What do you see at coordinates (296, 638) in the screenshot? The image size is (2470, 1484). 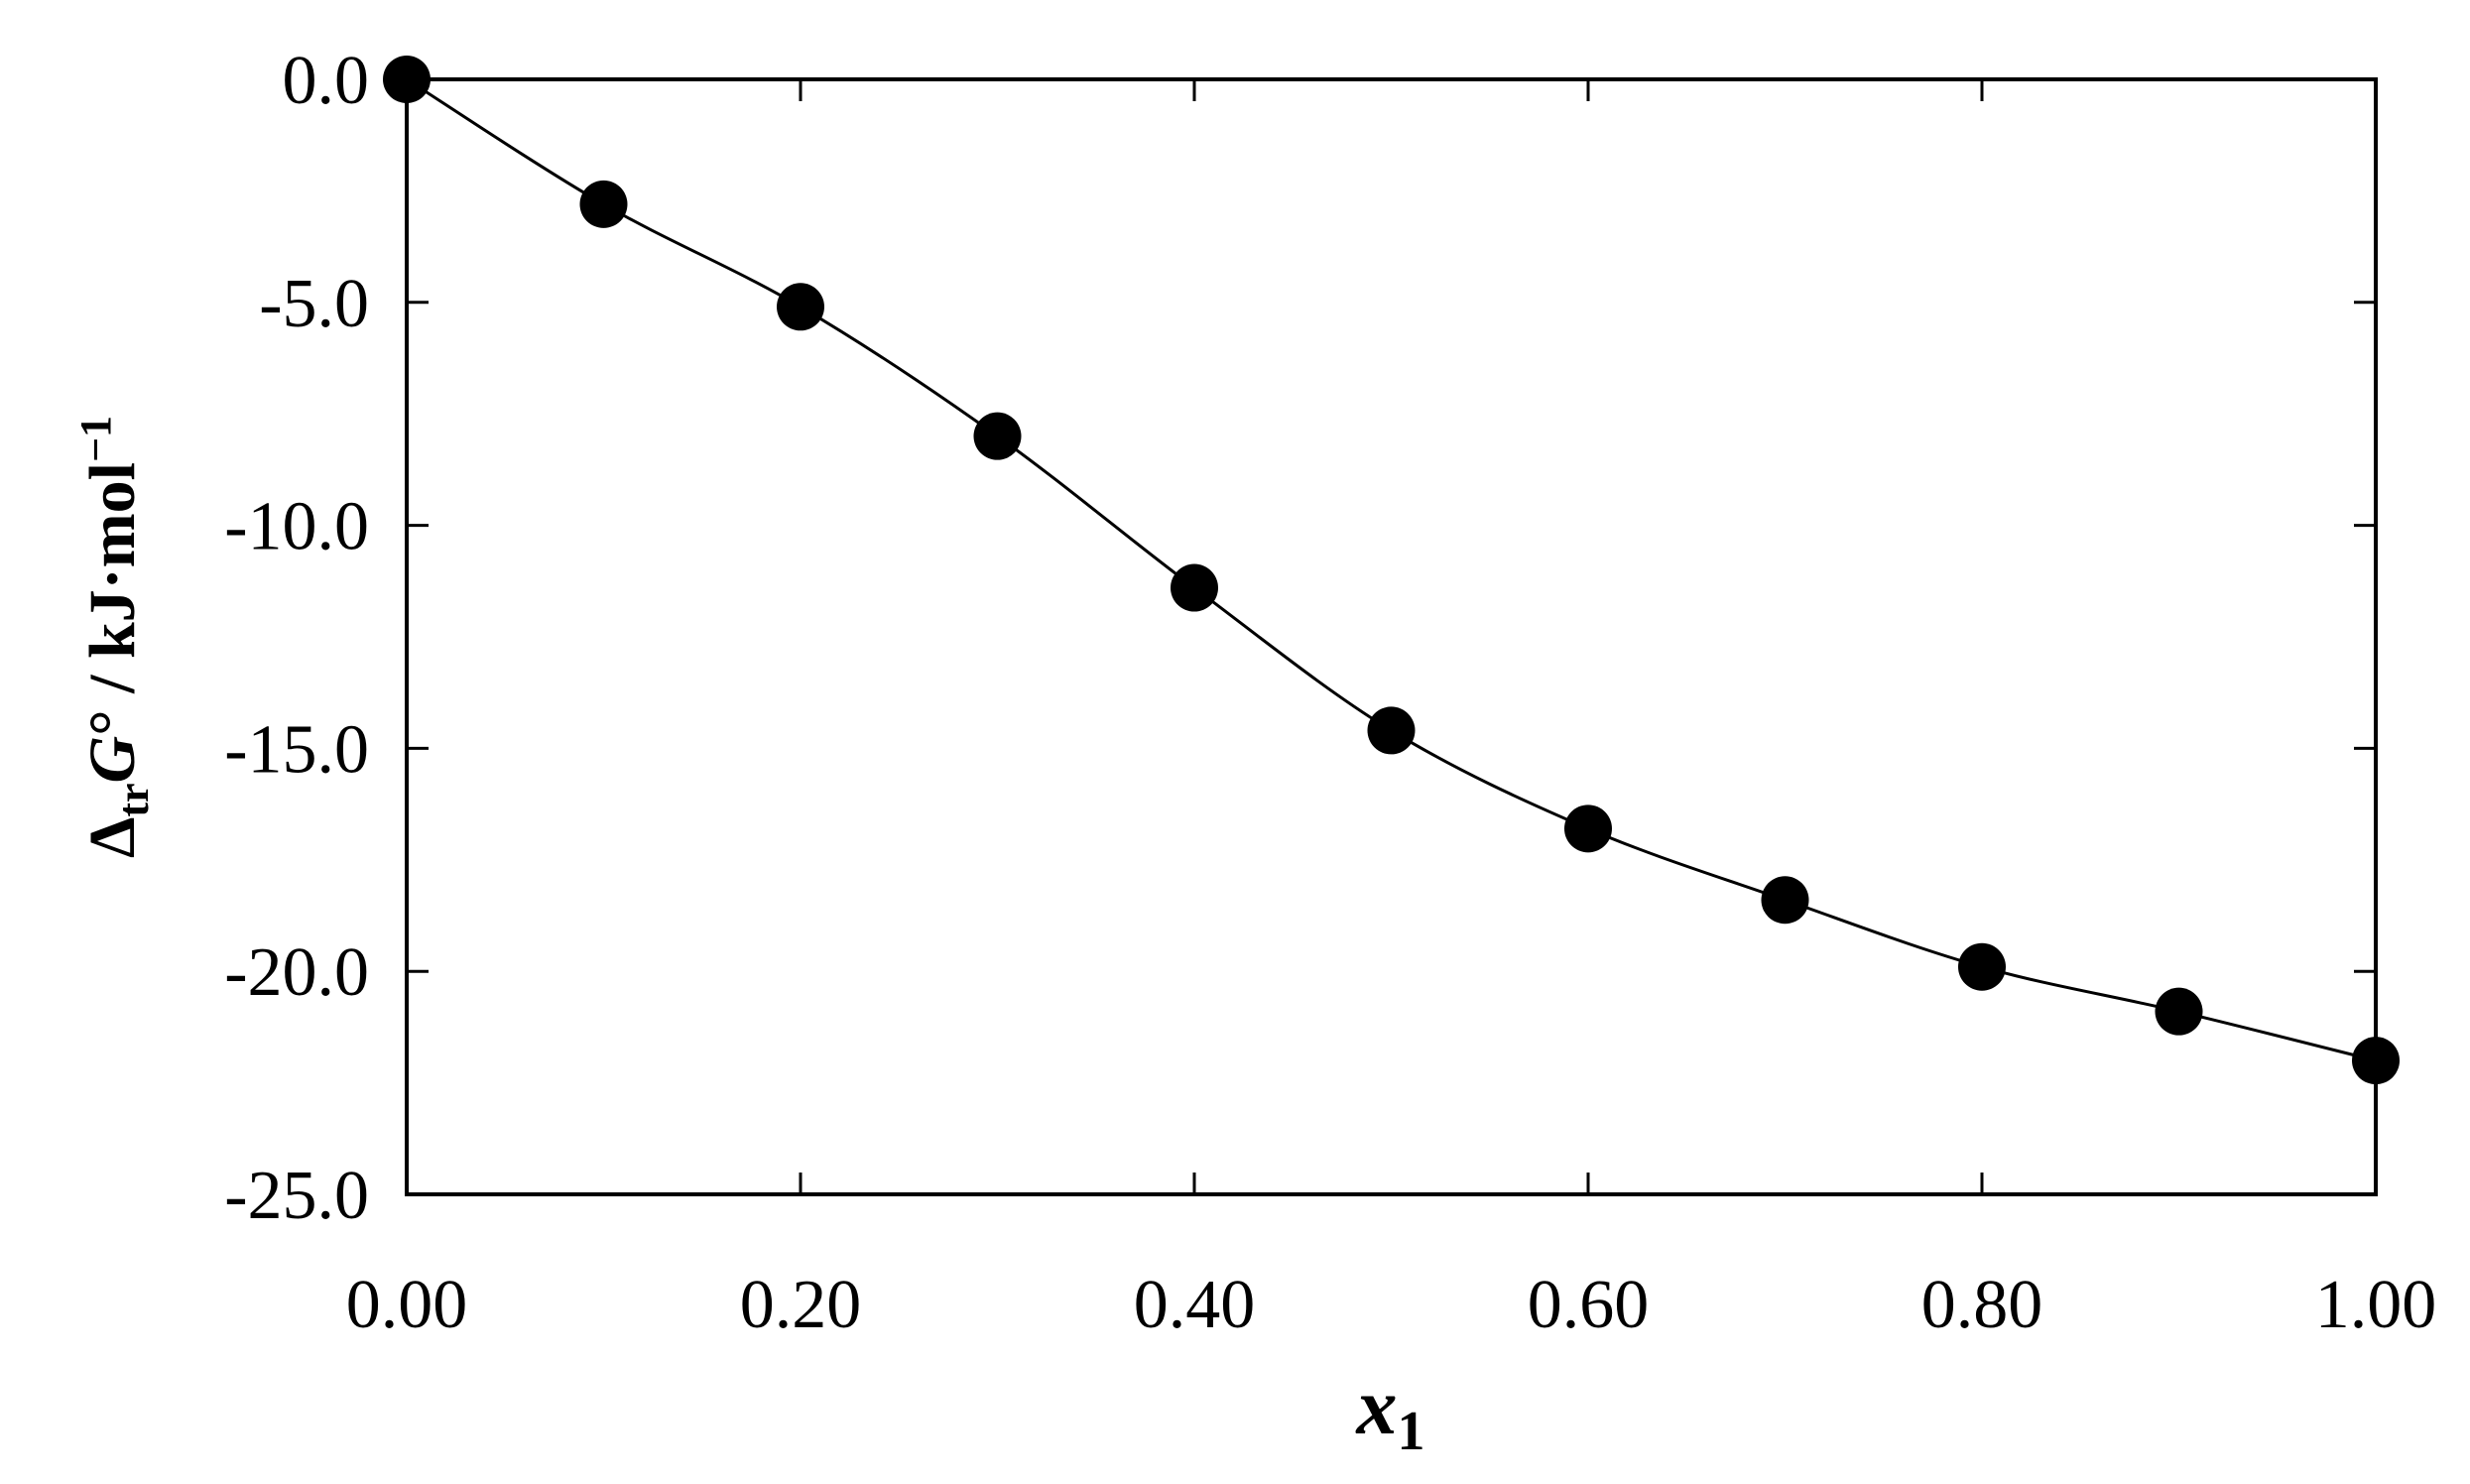 I see `y-tick-labels: 0.0 -5.0 -10.0 -15.0 -20.0 -25.0` at bounding box center [296, 638].